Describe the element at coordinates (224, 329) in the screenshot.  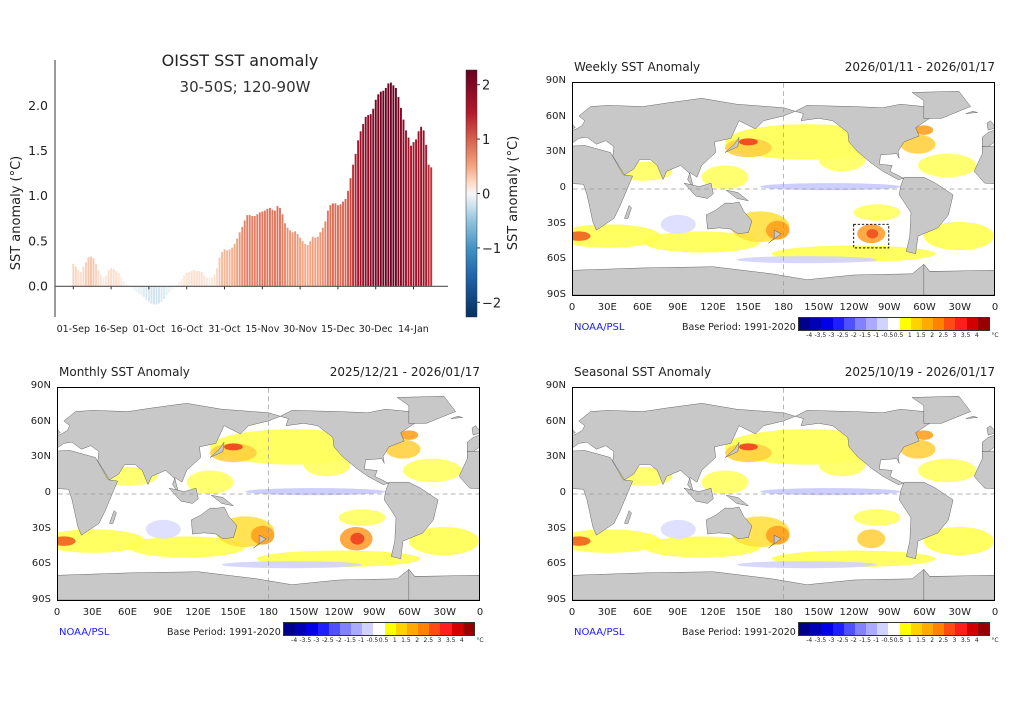
I see `x-tick-label: 31-Oct` at that location.